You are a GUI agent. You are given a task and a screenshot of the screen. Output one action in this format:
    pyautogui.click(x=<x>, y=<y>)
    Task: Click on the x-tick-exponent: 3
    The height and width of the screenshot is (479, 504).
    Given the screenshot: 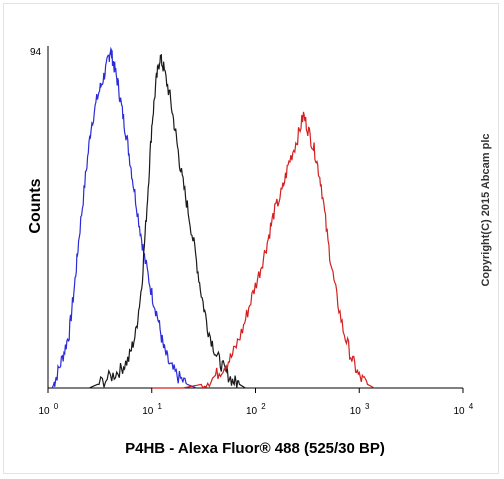 What is the action you would take?
    pyautogui.click(x=367, y=406)
    